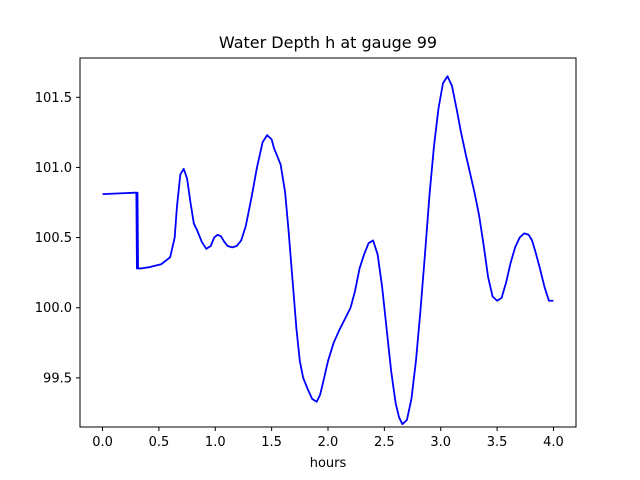 The height and width of the screenshot is (480, 640). I want to click on x-tick-label: 3.5, so click(497, 442).